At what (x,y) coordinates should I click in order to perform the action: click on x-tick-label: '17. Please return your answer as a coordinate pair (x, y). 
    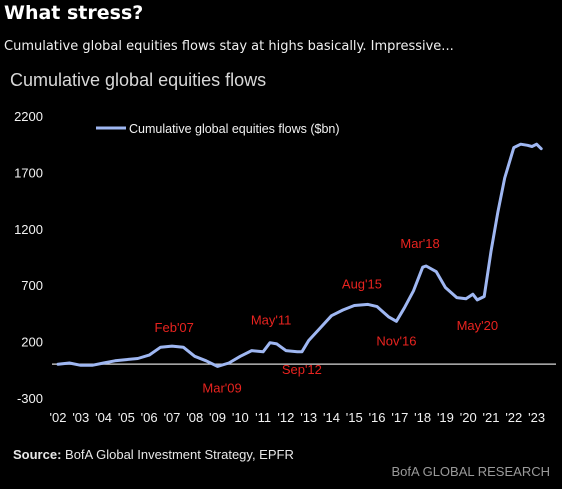
    Looking at the image, I should click on (399, 417).